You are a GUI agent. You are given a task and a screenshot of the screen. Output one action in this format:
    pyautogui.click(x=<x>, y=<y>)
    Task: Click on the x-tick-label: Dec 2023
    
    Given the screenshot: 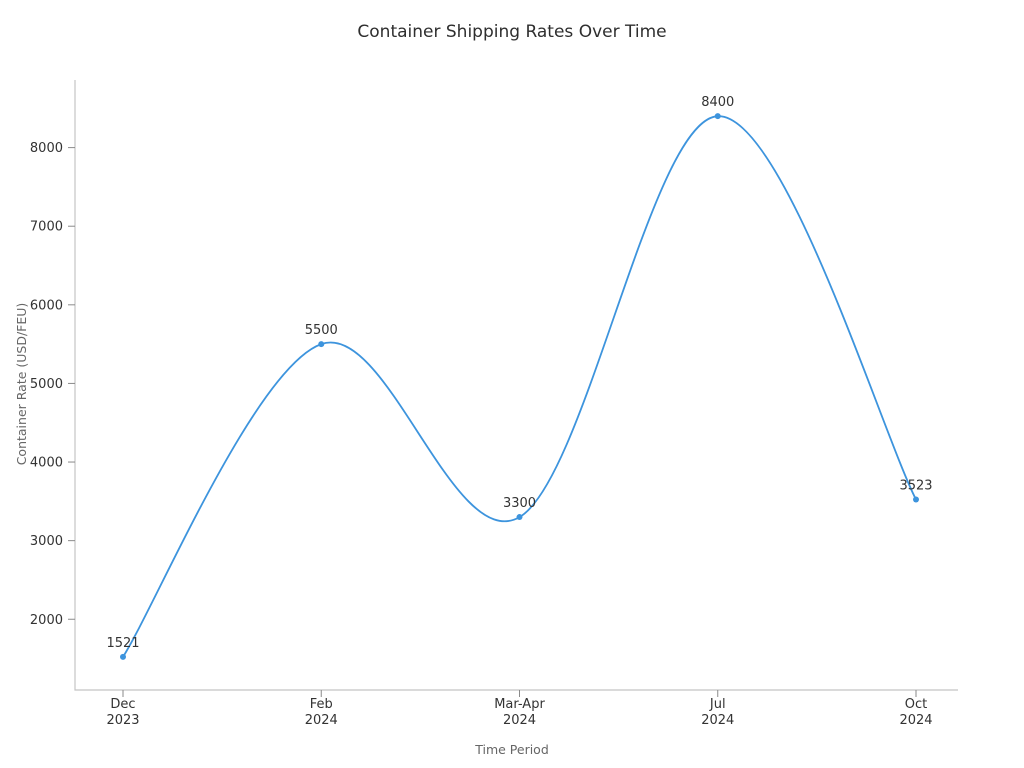 What is the action you would take?
    pyautogui.click(x=122, y=712)
    